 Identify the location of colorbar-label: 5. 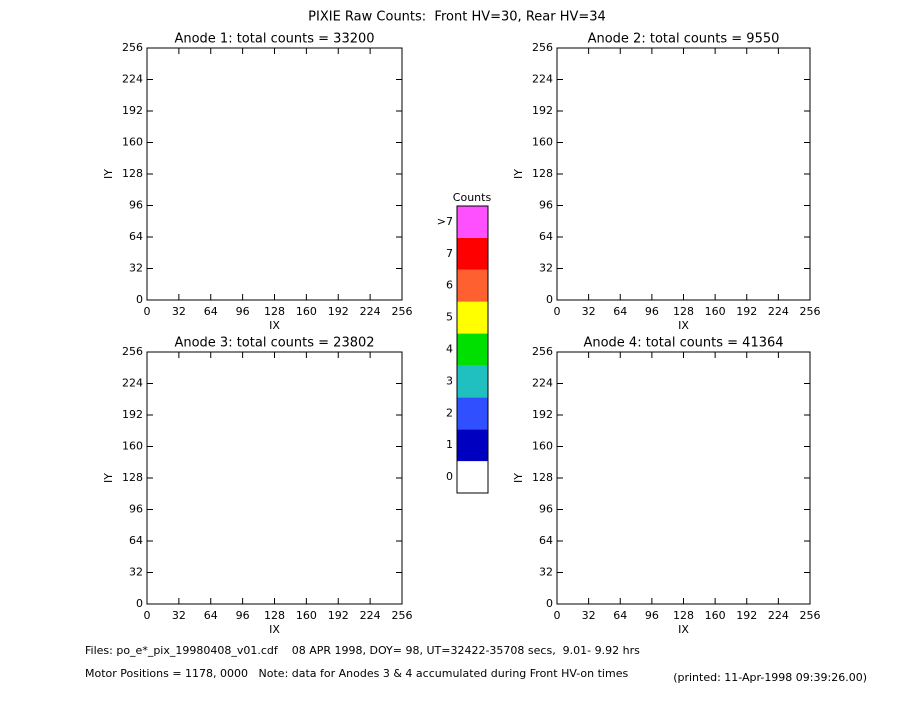
(449, 317).